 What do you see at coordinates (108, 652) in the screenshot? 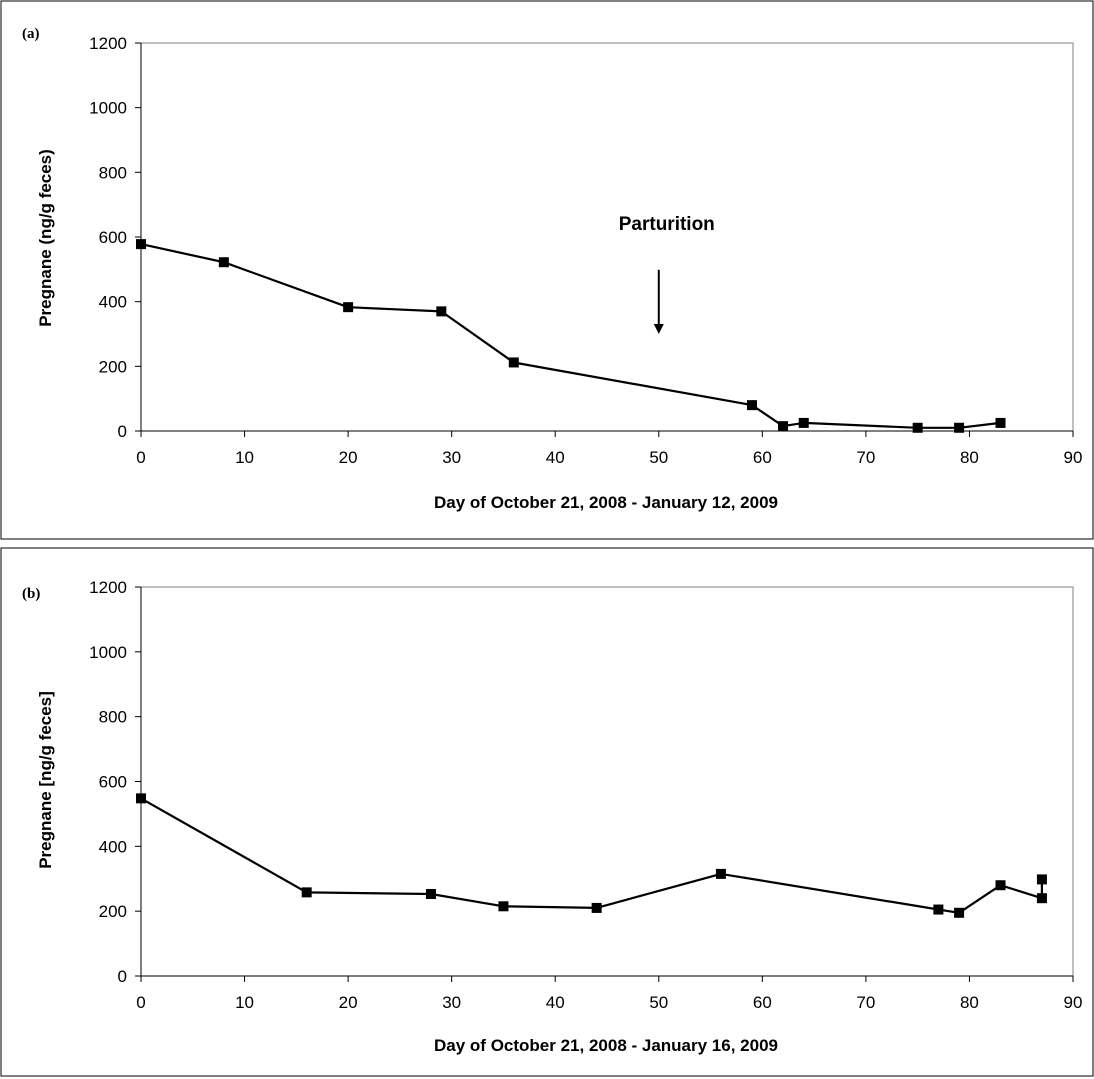
I see `panel-b-y-tick-label: 1000` at bounding box center [108, 652].